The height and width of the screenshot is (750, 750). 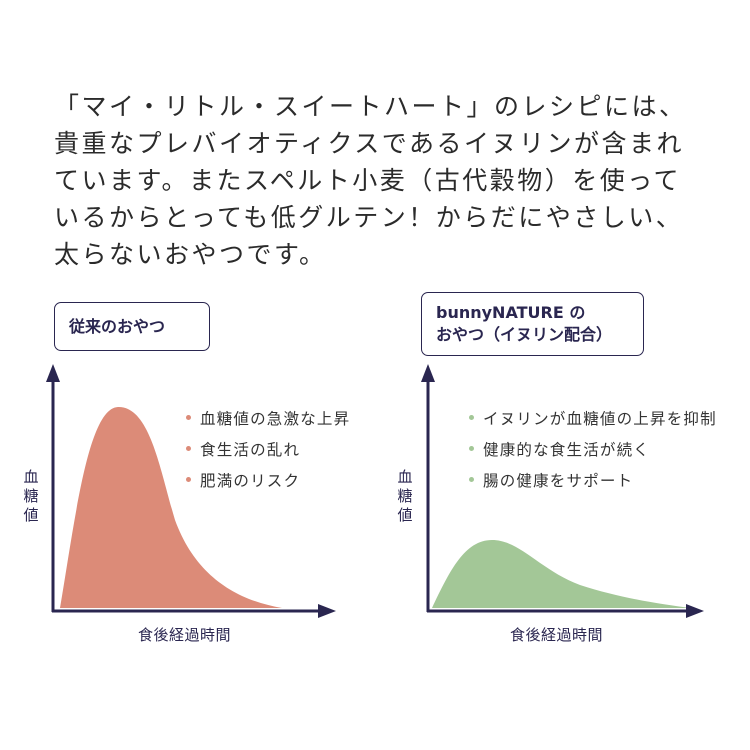 I want to click on left-y-arrow-icon, so click(x=53, y=373).